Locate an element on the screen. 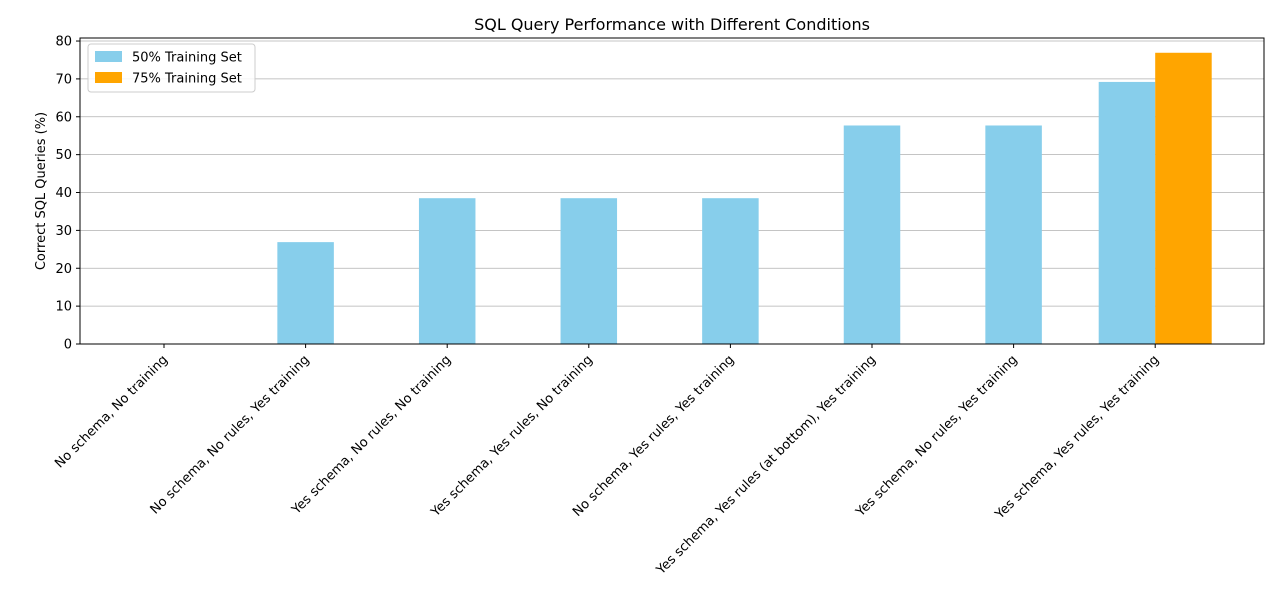 The width and height of the screenshot is (1280, 612). y-tick-label: 60 is located at coordinates (63, 117).